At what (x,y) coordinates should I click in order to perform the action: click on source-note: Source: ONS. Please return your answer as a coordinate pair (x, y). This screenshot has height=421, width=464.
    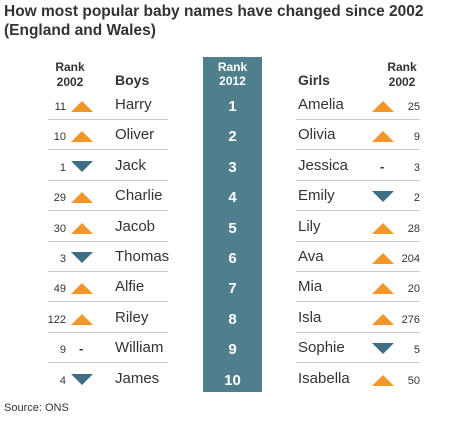
    Looking at the image, I should click on (36, 408).